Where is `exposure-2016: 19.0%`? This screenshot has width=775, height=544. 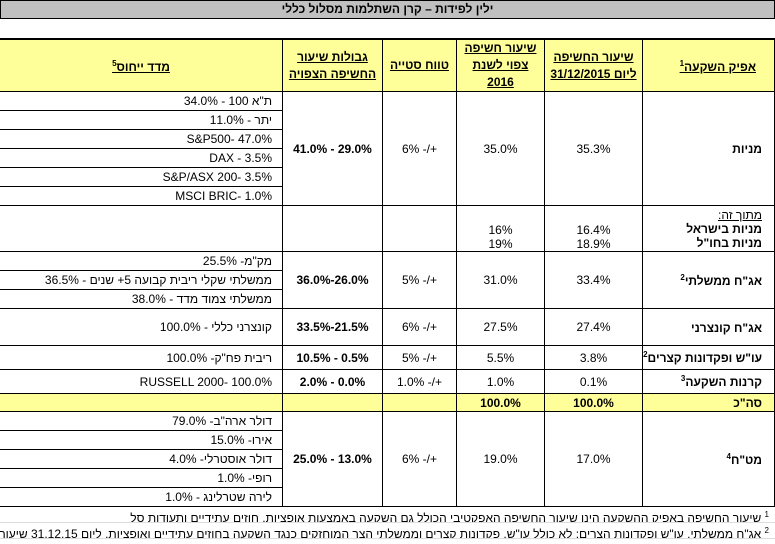 exposure-2016: 19.0% is located at coordinates (500, 459).